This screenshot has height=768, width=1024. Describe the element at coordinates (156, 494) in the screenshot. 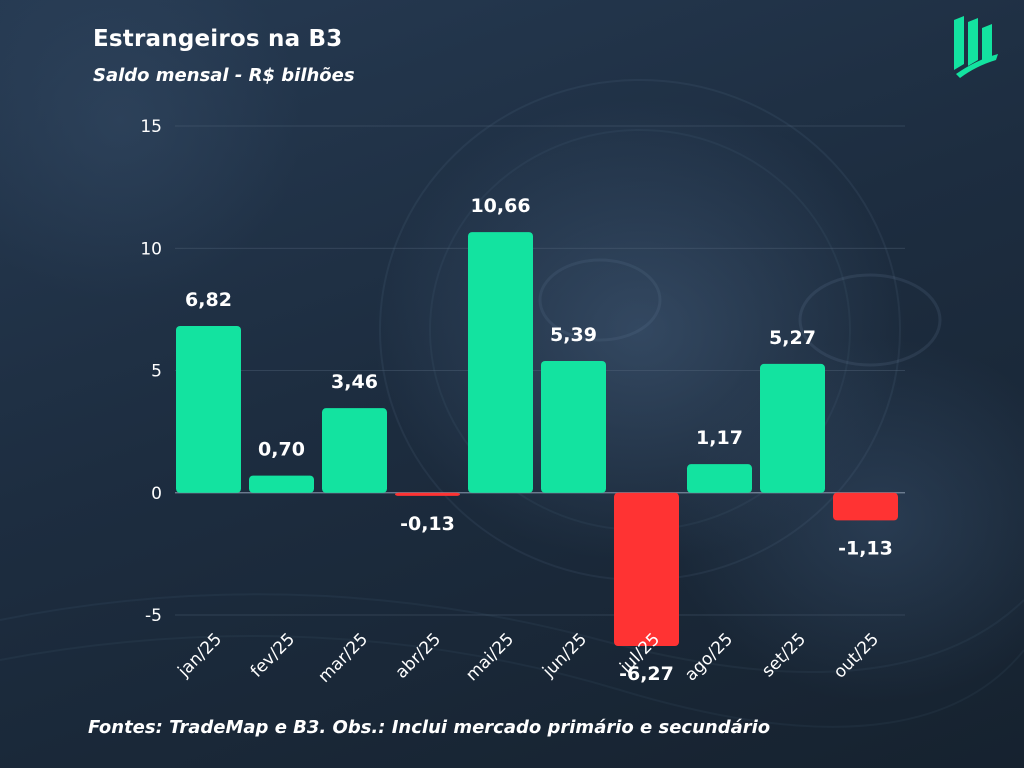

I see `y-tick-label: 0` at that location.